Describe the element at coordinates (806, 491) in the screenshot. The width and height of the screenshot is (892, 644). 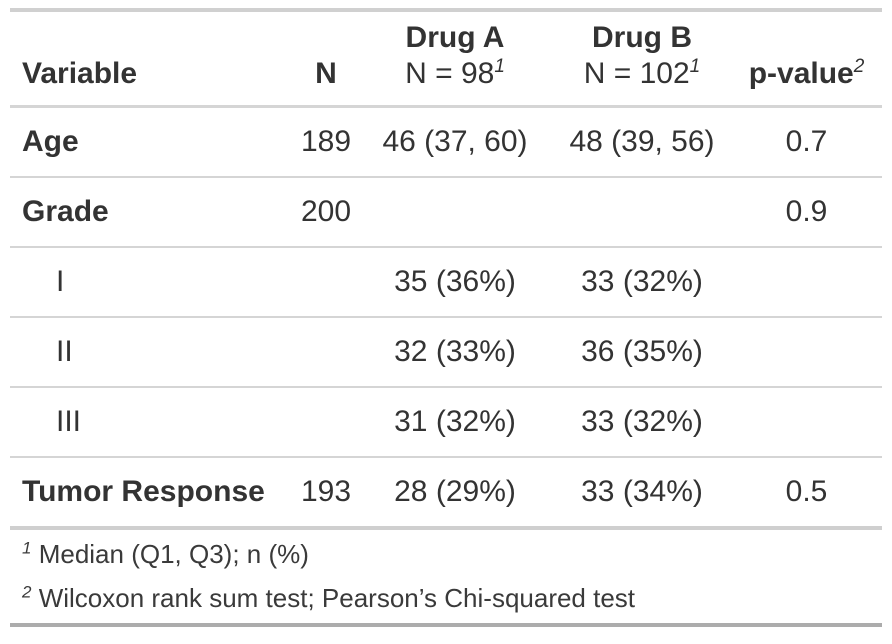
I see `p-value-cell: 0.5` at that location.